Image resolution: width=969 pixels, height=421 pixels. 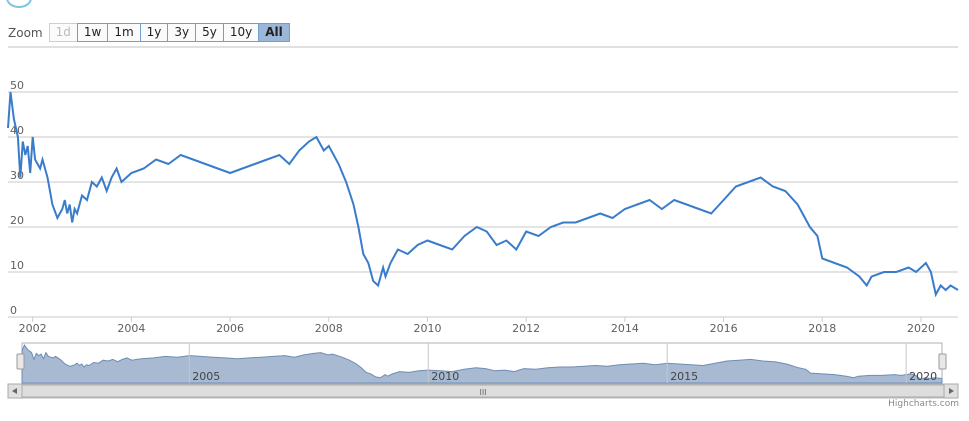 What do you see at coordinates (17, 265) in the screenshot?
I see `y-tick-label: 10` at bounding box center [17, 265].